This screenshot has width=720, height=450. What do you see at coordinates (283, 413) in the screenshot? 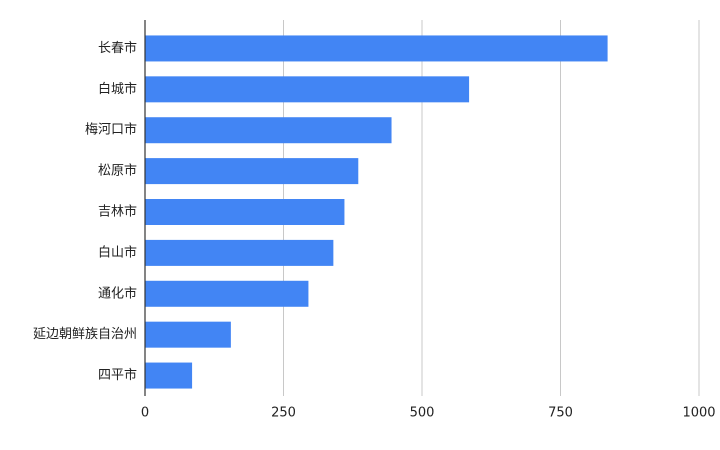
I see `x-tick-label: 250` at bounding box center [283, 413].